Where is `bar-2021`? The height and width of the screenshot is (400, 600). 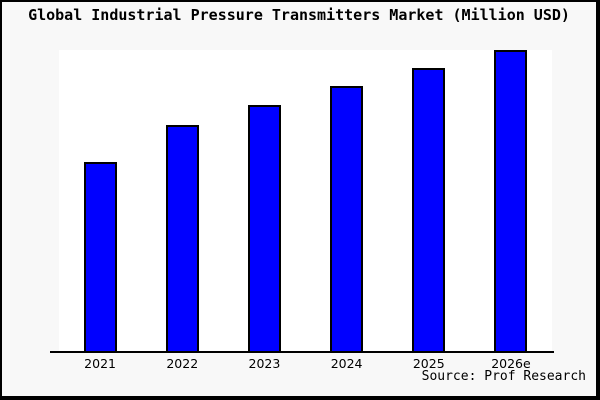
bar-2021 is located at coordinates (100, 256).